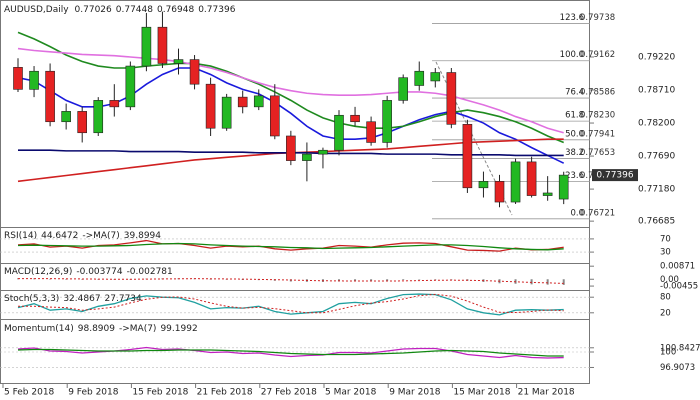 This screenshot has width=700, height=400. What do you see at coordinates (597, 93) in the screenshot?
I see `fib-price: 0.78586` at bounding box center [597, 93].